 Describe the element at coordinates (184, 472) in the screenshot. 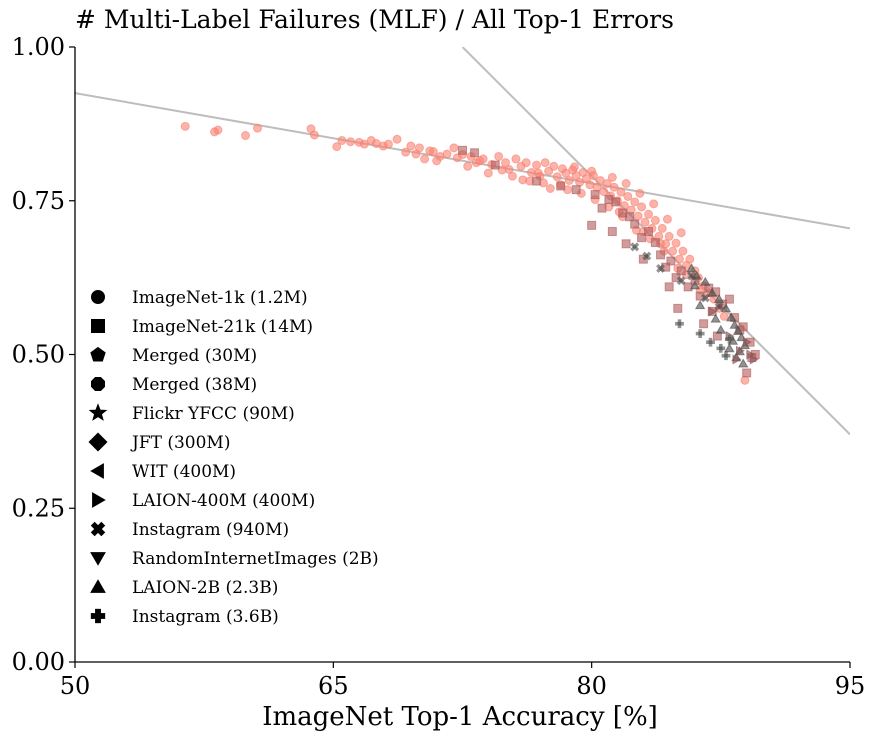

I see `legend-label: WIT (400M)` at that location.